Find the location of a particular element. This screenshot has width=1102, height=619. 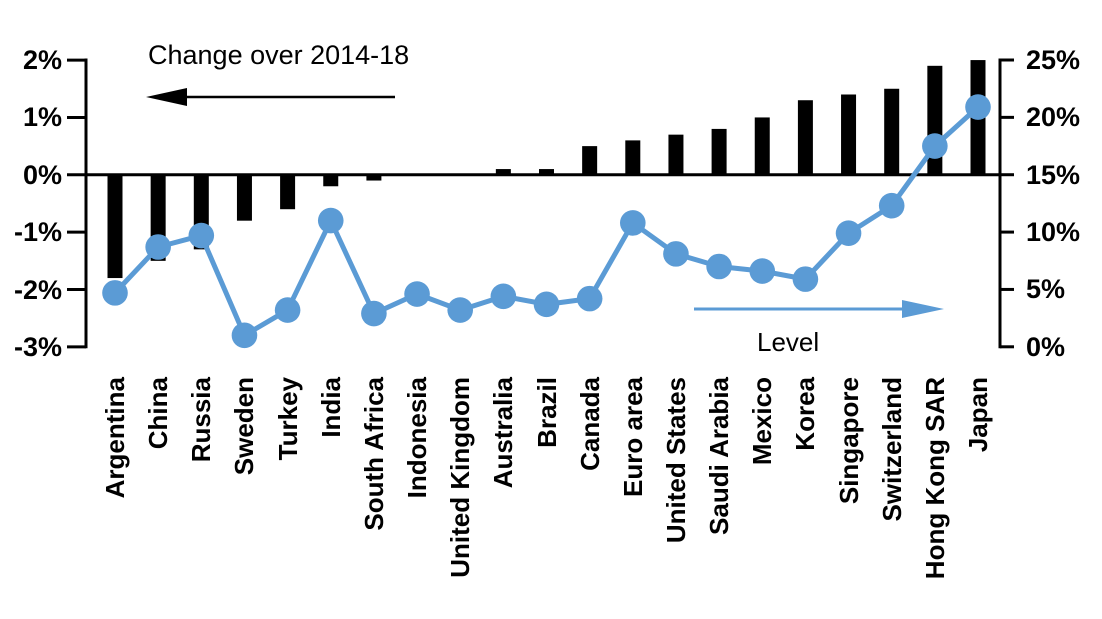

category-label: Mexico is located at coordinates (762, 421).